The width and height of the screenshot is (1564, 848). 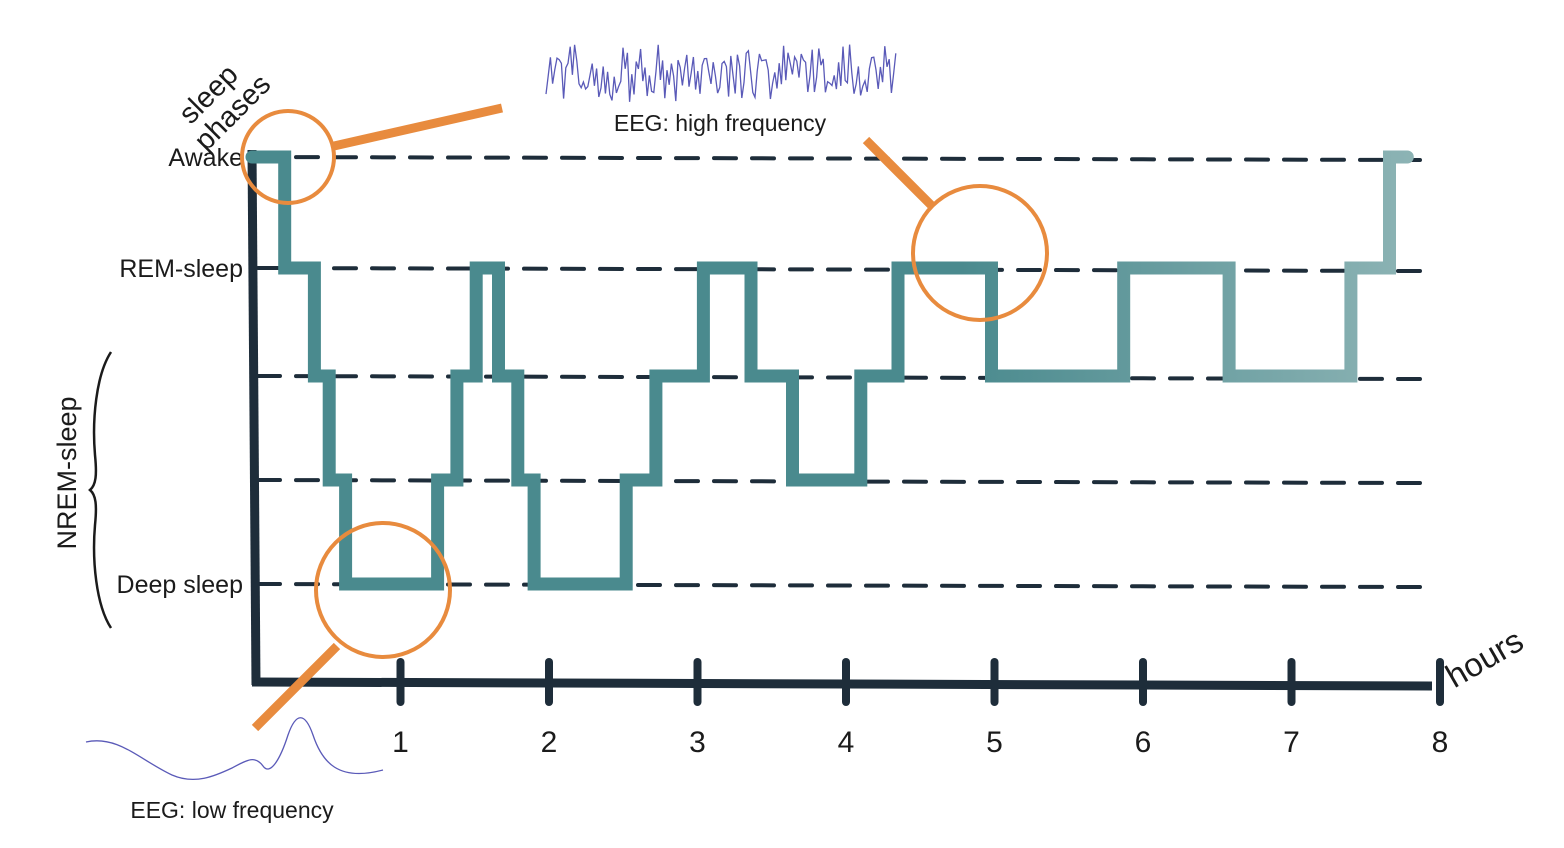 I want to click on stage-label: REM-sleep, so click(x=181, y=269).